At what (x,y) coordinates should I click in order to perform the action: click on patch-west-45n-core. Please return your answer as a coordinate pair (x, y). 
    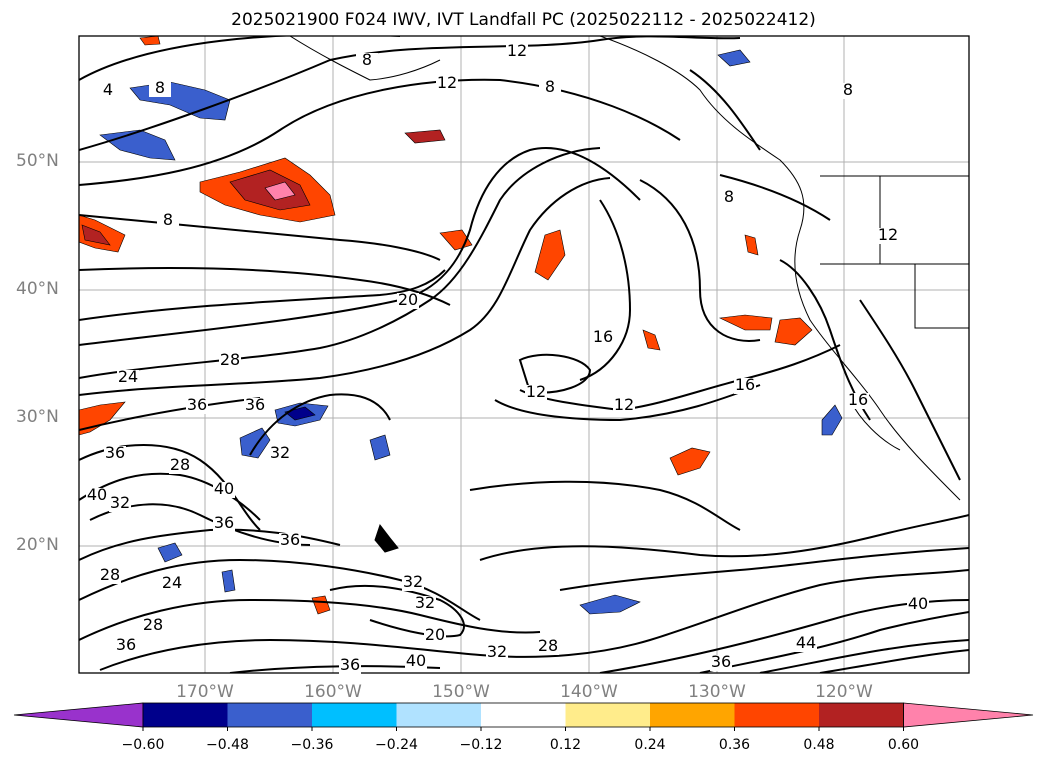
    Looking at the image, I should click on (96, 235).